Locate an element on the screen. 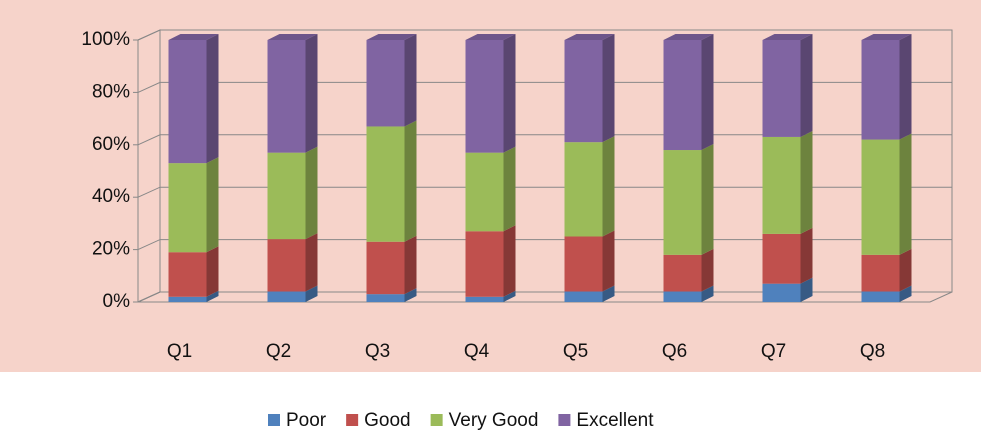 The width and height of the screenshot is (981, 434). legend-label: Very Good is located at coordinates (494, 420).